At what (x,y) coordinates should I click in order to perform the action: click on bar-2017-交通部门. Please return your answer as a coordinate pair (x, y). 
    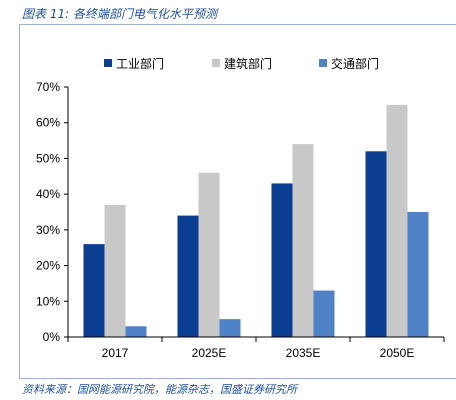
    Looking at the image, I should click on (136, 331).